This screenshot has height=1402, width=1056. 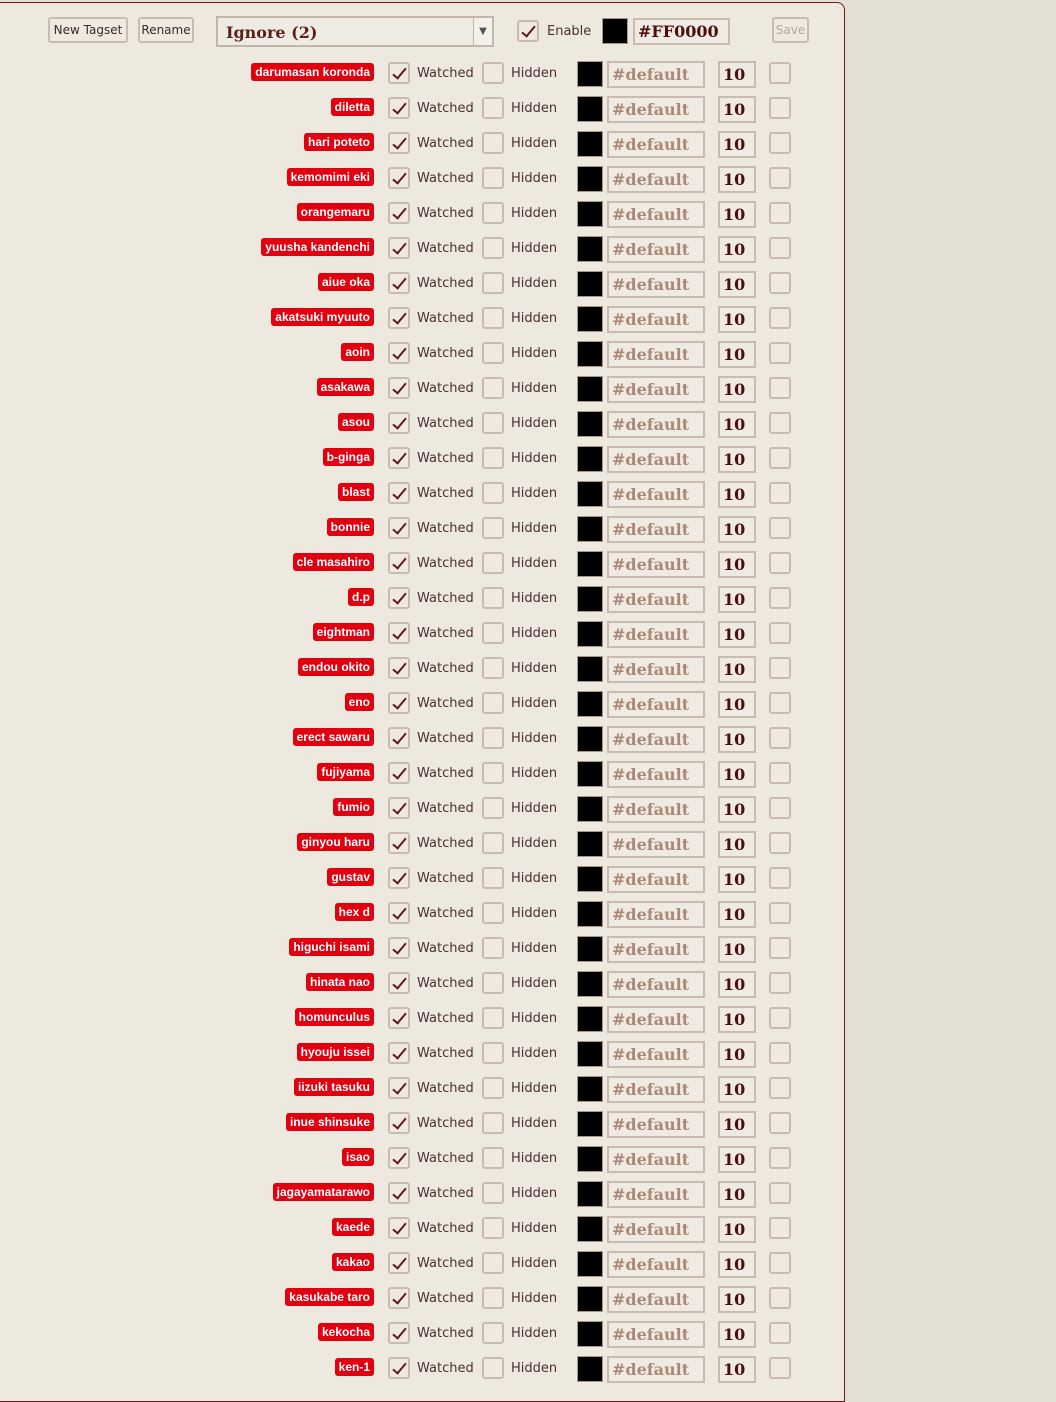 What do you see at coordinates (790, 30) in the screenshot?
I see `save-button: Save` at bounding box center [790, 30].